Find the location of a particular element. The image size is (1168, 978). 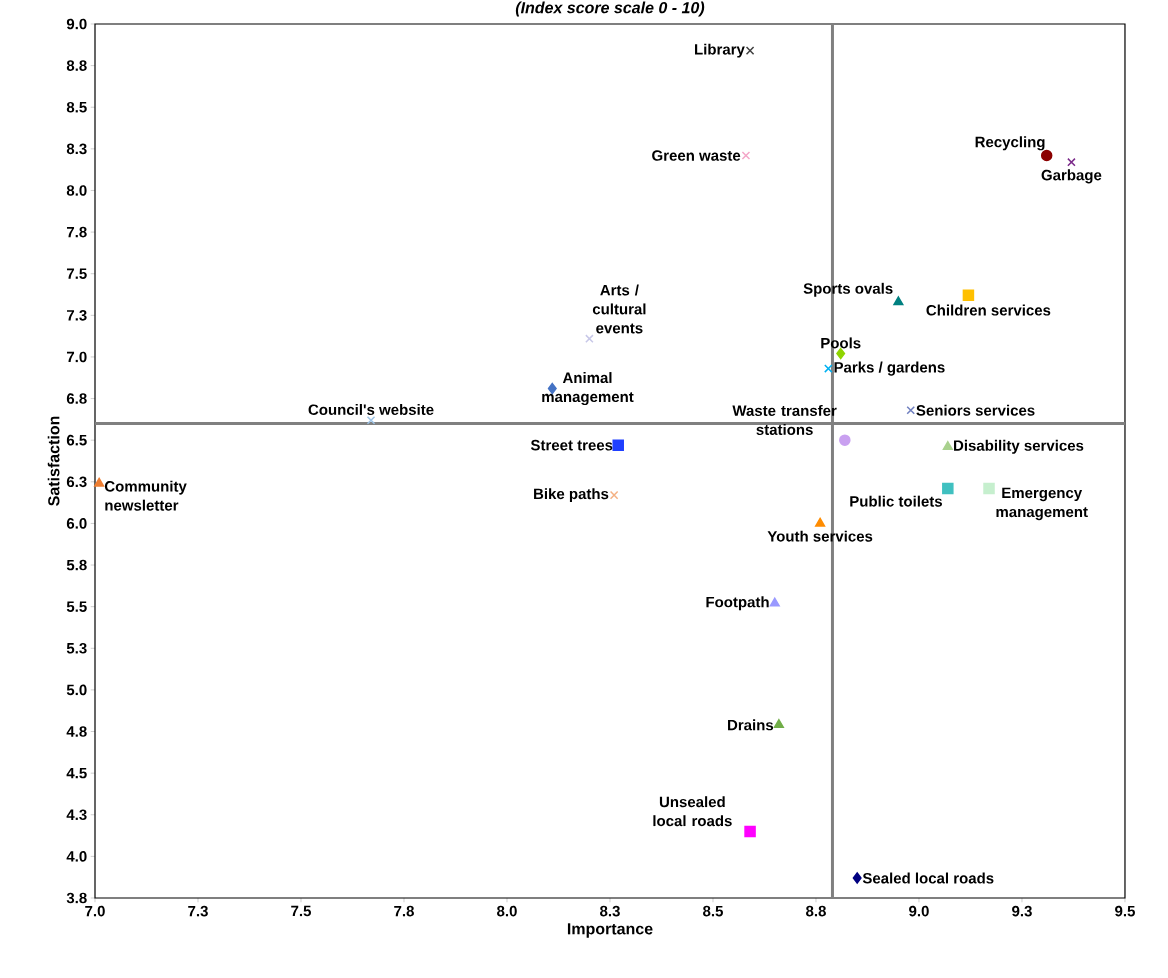

y-tick-label: 8.3 is located at coordinates (76, 149).